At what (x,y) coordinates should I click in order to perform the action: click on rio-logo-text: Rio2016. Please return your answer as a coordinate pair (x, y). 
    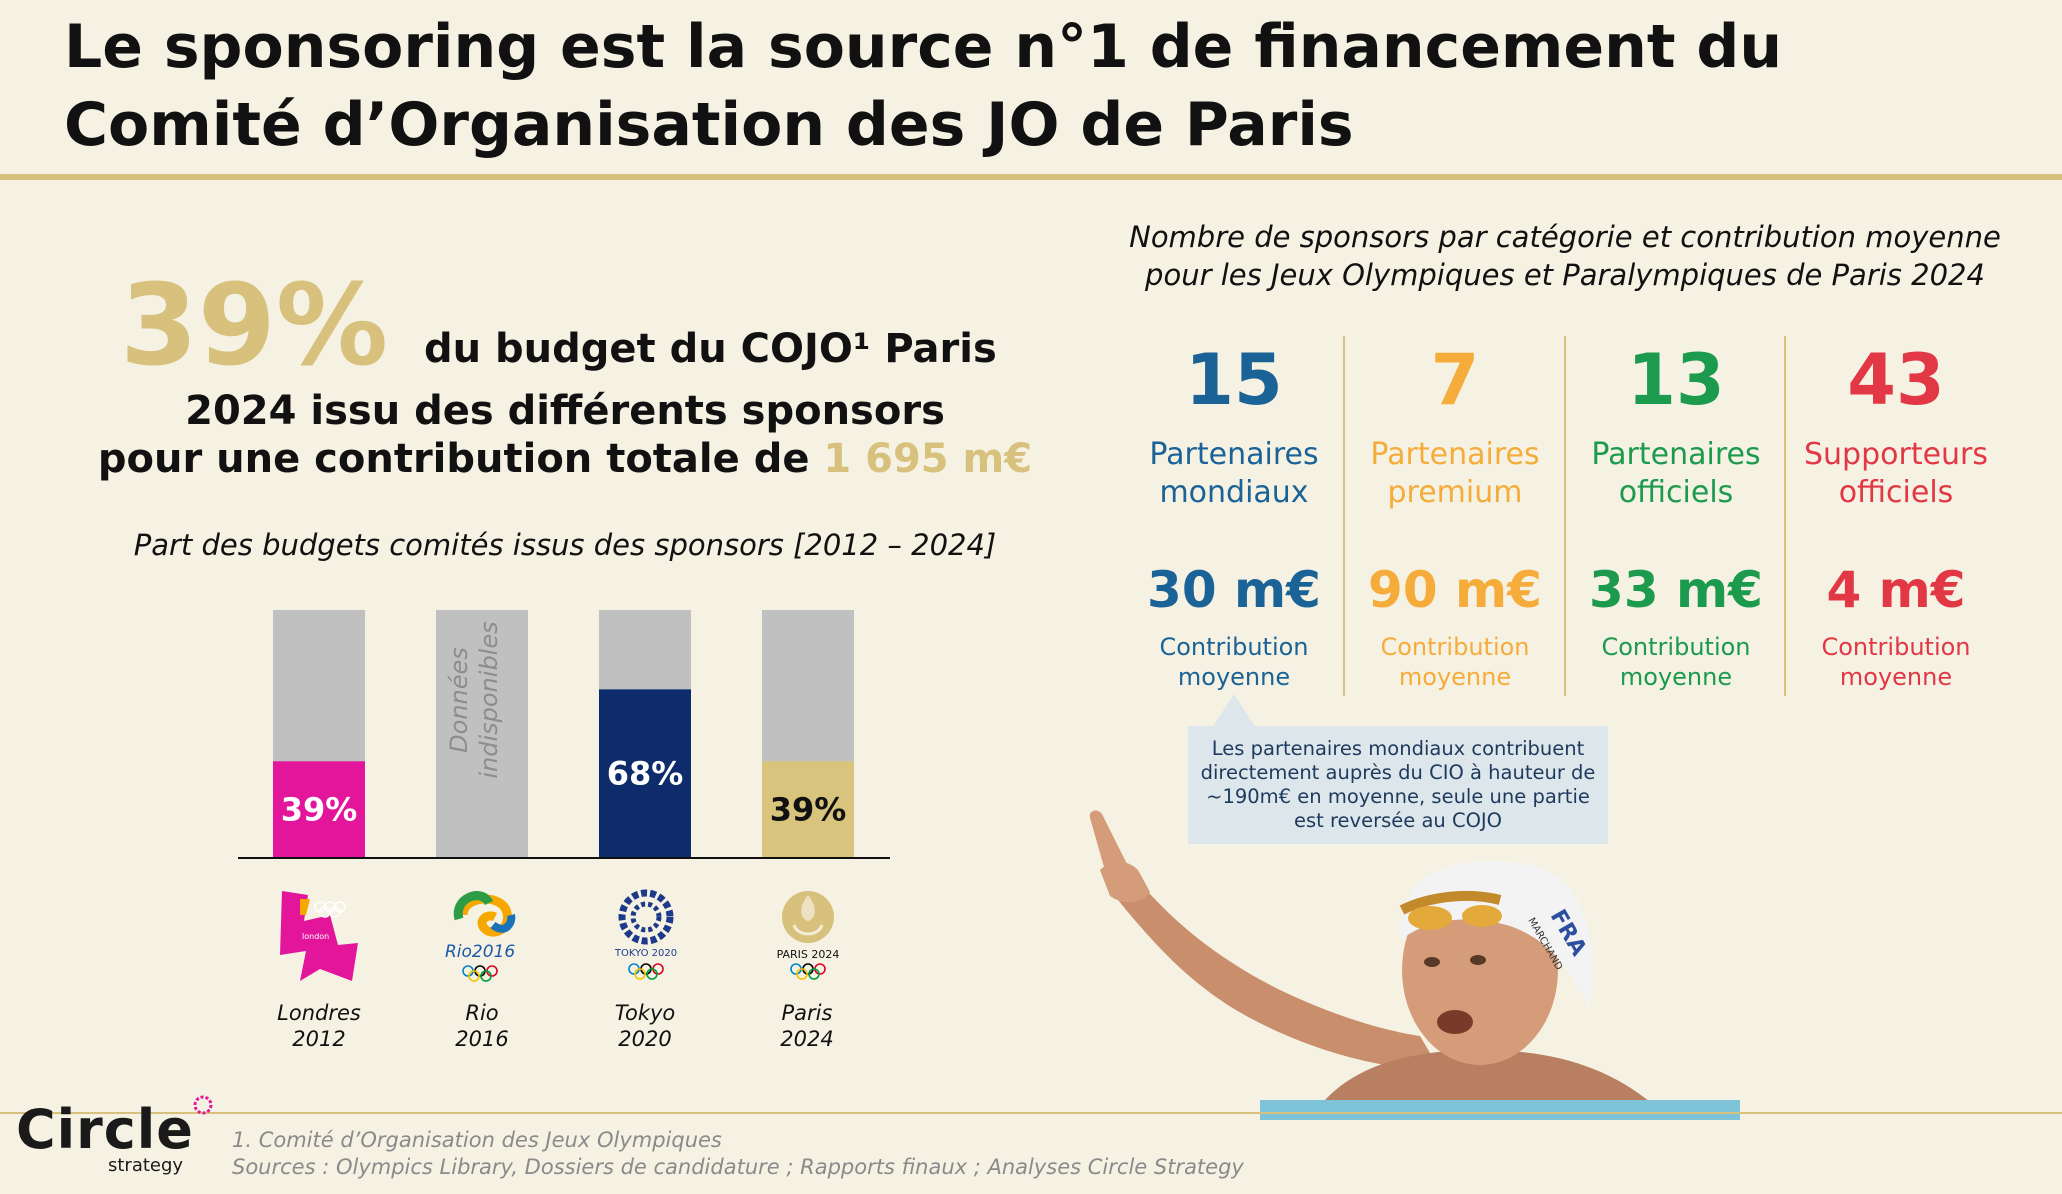
    Looking at the image, I should click on (480, 952).